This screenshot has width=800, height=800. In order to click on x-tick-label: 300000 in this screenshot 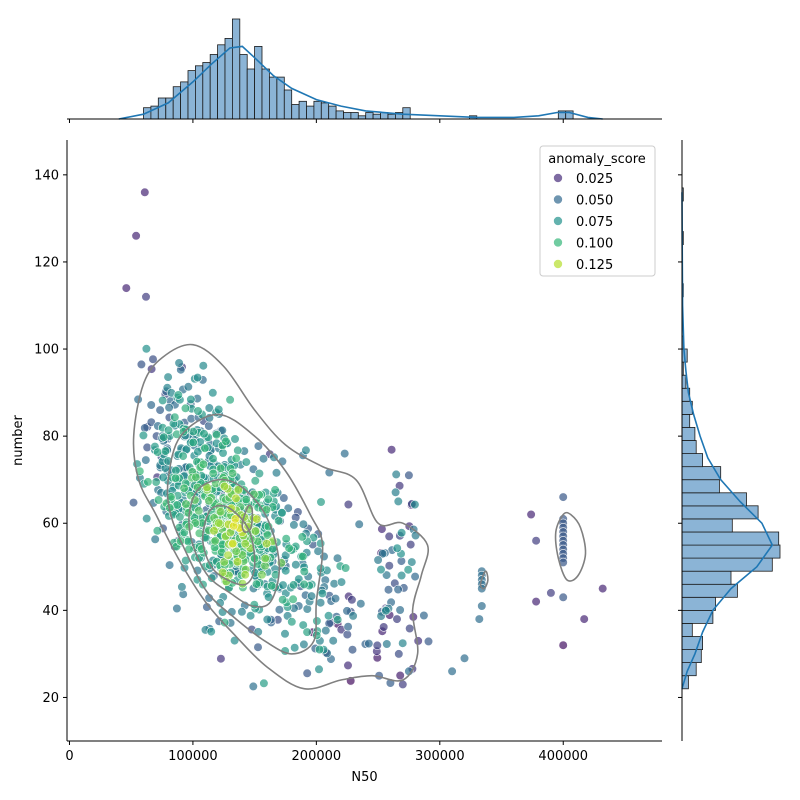, I will do `click(440, 756)`.